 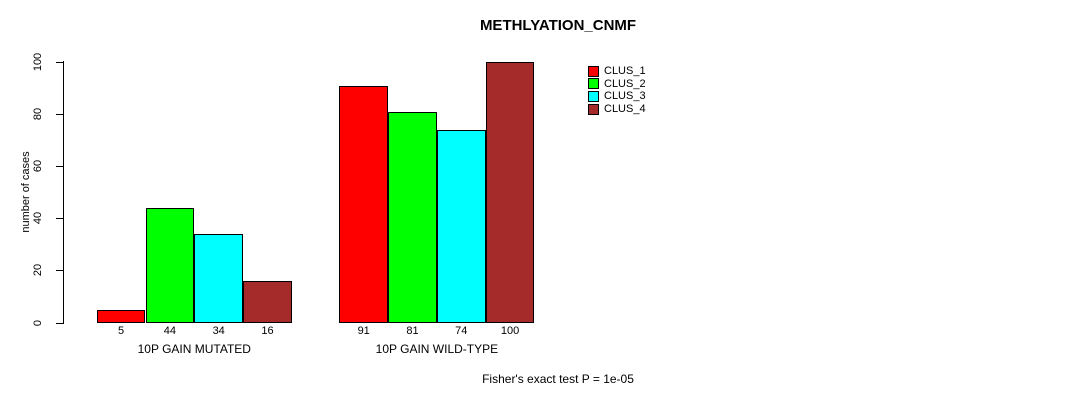 What do you see at coordinates (170, 265) in the screenshot?
I see `bar-clus_2-group1` at bounding box center [170, 265].